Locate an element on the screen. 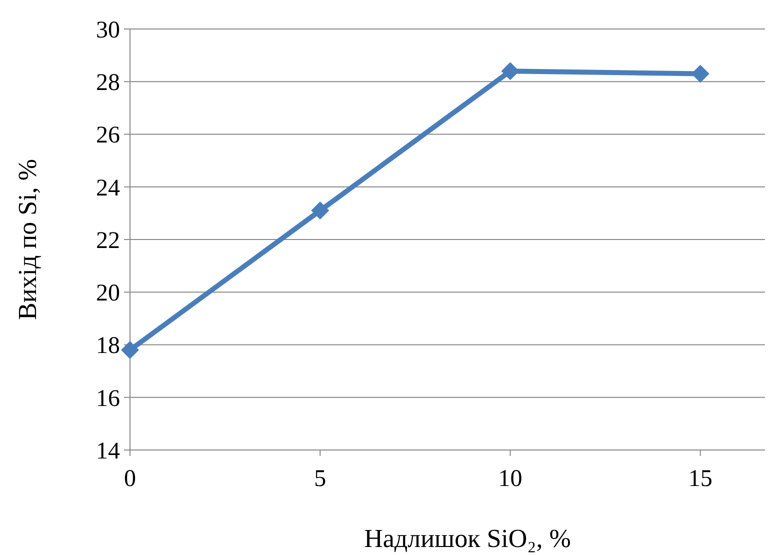 This screenshot has width=768, height=555. y-tick-label: 24 is located at coordinates (108, 188).